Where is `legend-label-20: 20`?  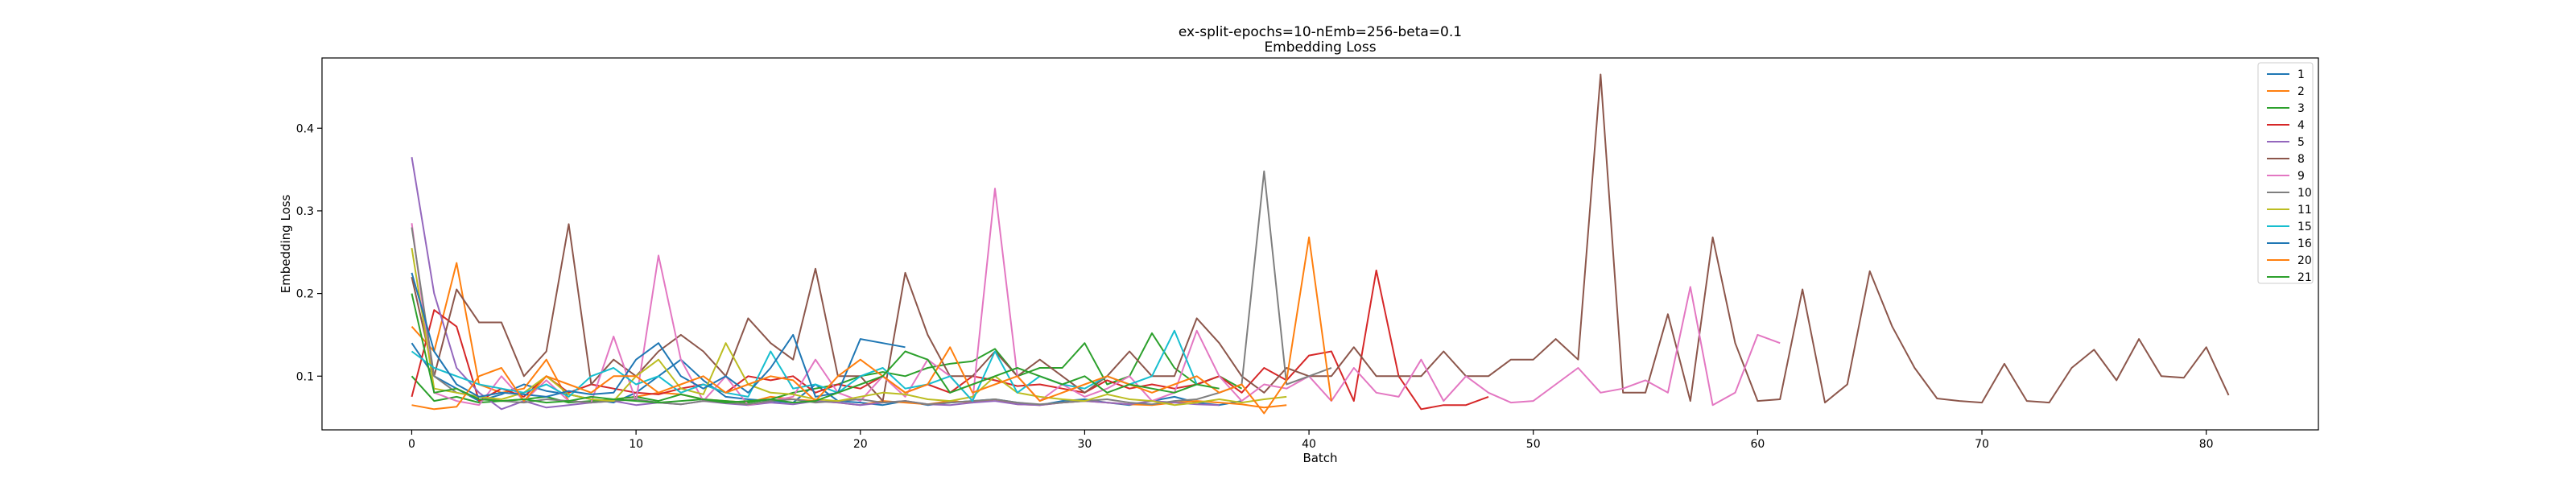
legend-label-20: 20 is located at coordinates (2304, 260).